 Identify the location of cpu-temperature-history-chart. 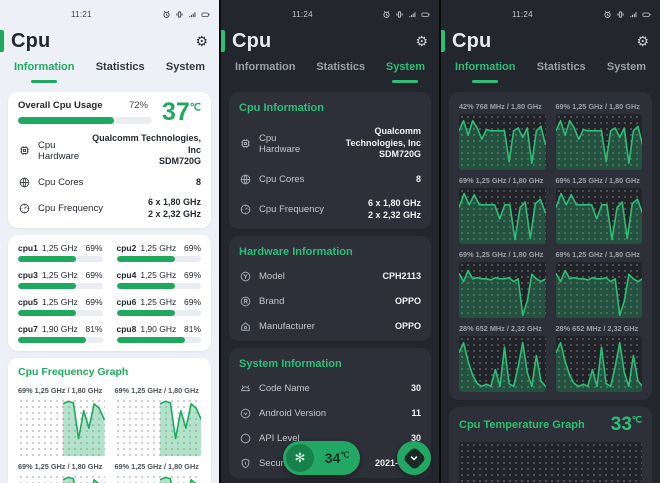
(550, 462).